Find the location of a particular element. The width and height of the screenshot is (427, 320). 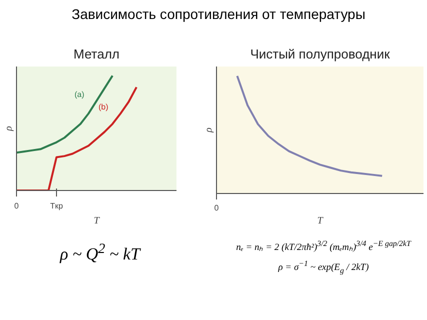

text: nₑ = nₕ = 2 (kT/2πħ²)$^{3/2}$ (mₑmₕ)$^{3/4}$ e$^{−E gap/2kT}$ is located at coordinates (323, 246).